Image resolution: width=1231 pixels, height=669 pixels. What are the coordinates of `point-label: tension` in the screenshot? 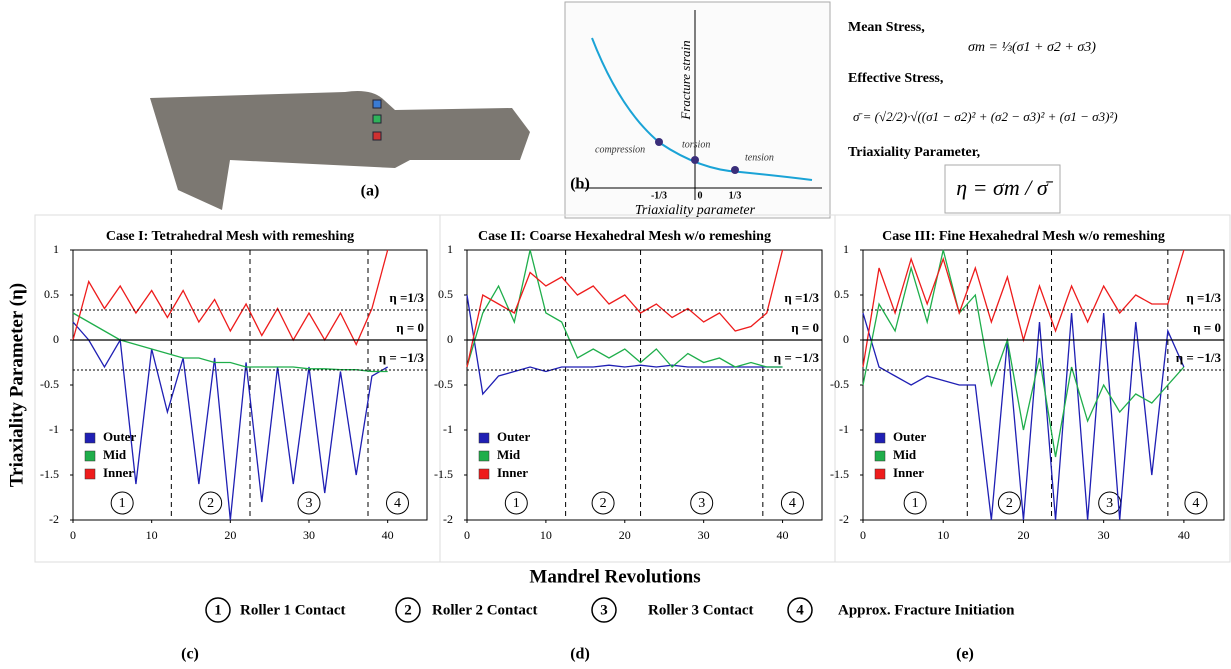 It's located at (759, 157).